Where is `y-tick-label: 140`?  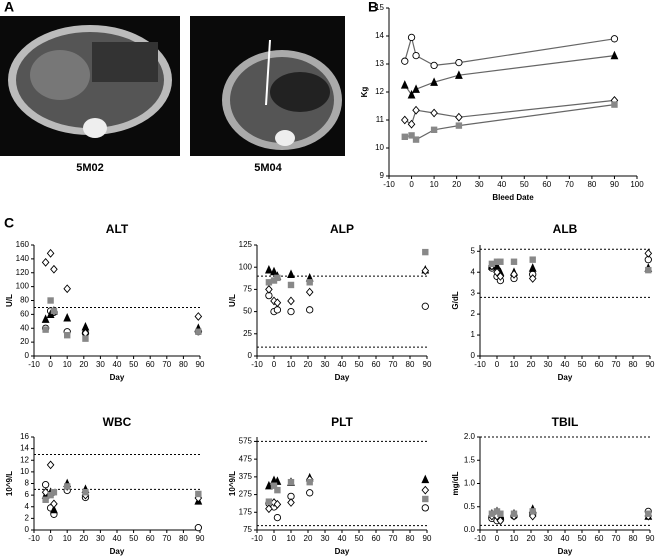 y-tick-label: 140 is located at coordinates (23, 258).